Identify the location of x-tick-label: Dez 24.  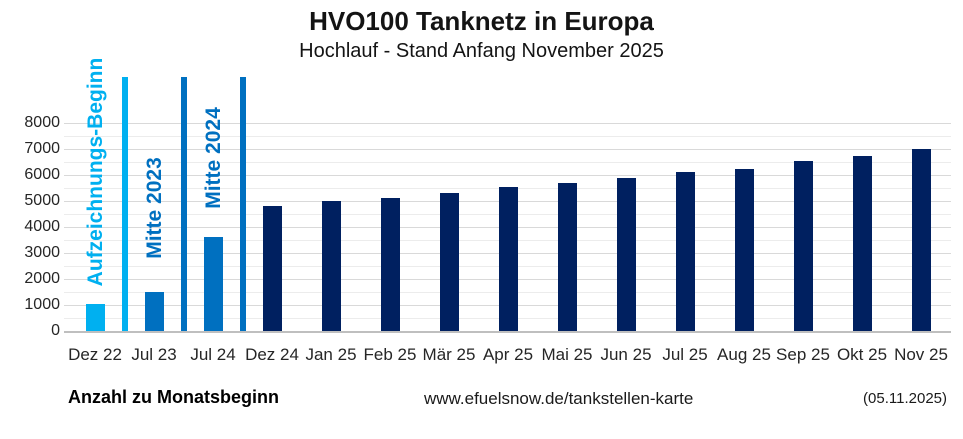
(272, 354).